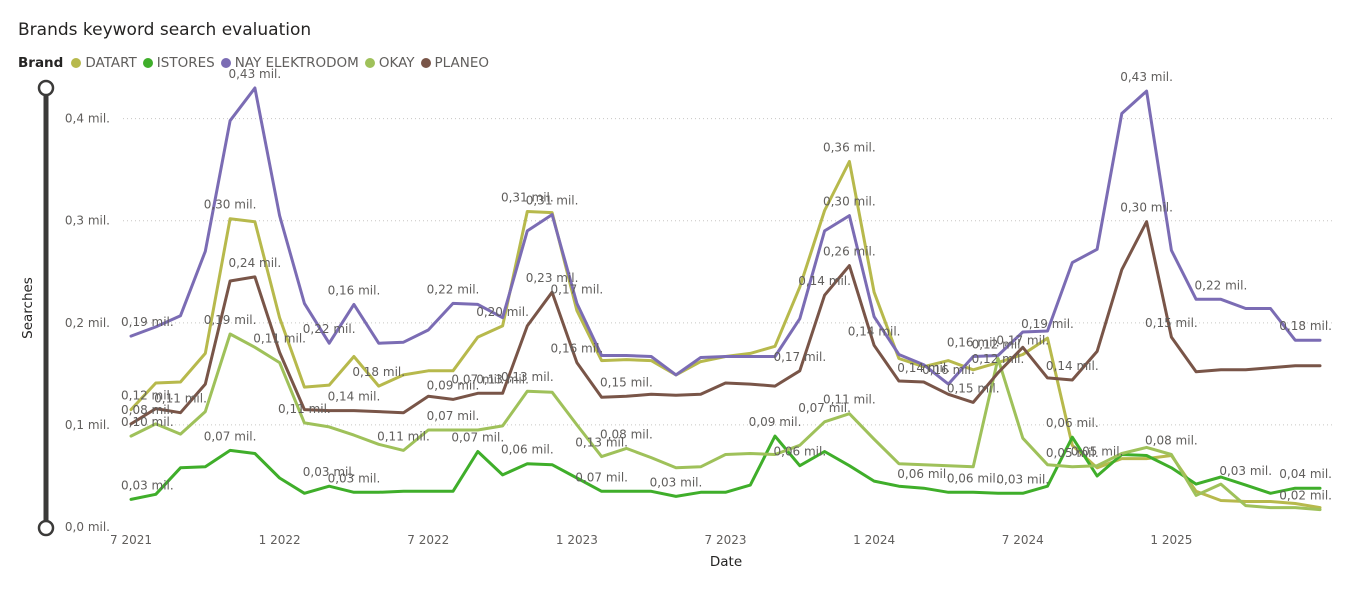 The width and height of the screenshot is (1372, 591). I want to click on legend-item: NAY ELEKTRODOM, so click(289, 63).